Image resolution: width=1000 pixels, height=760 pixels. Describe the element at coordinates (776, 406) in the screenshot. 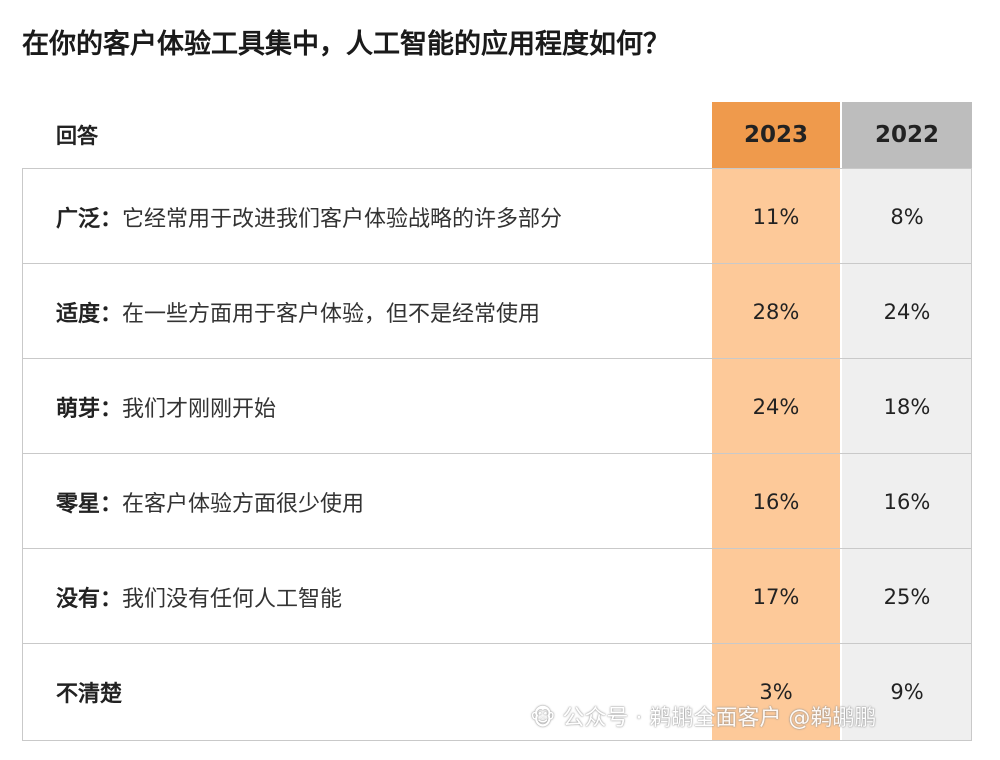

I see `cell-2023: 24%` at that location.